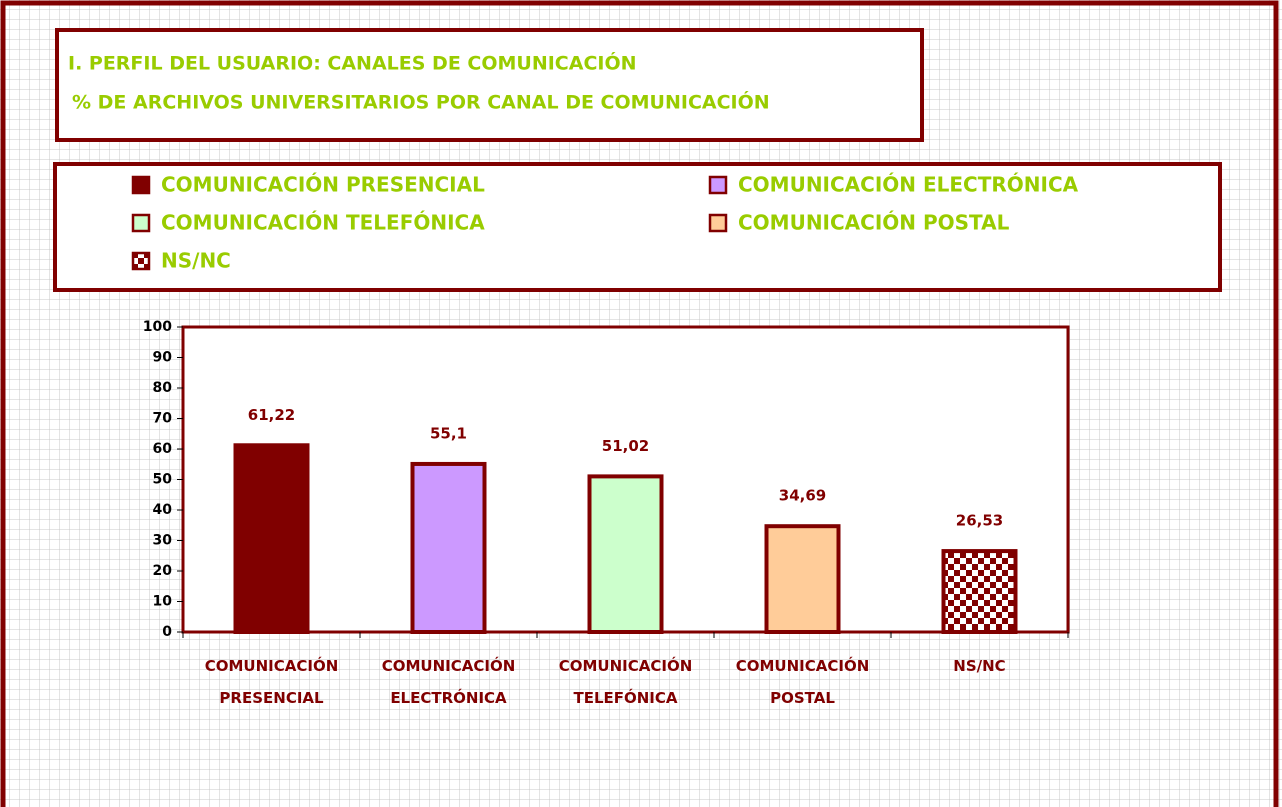  Describe the element at coordinates (157, 327) in the screenshot. I see `y-tick-label: 100` at that location.